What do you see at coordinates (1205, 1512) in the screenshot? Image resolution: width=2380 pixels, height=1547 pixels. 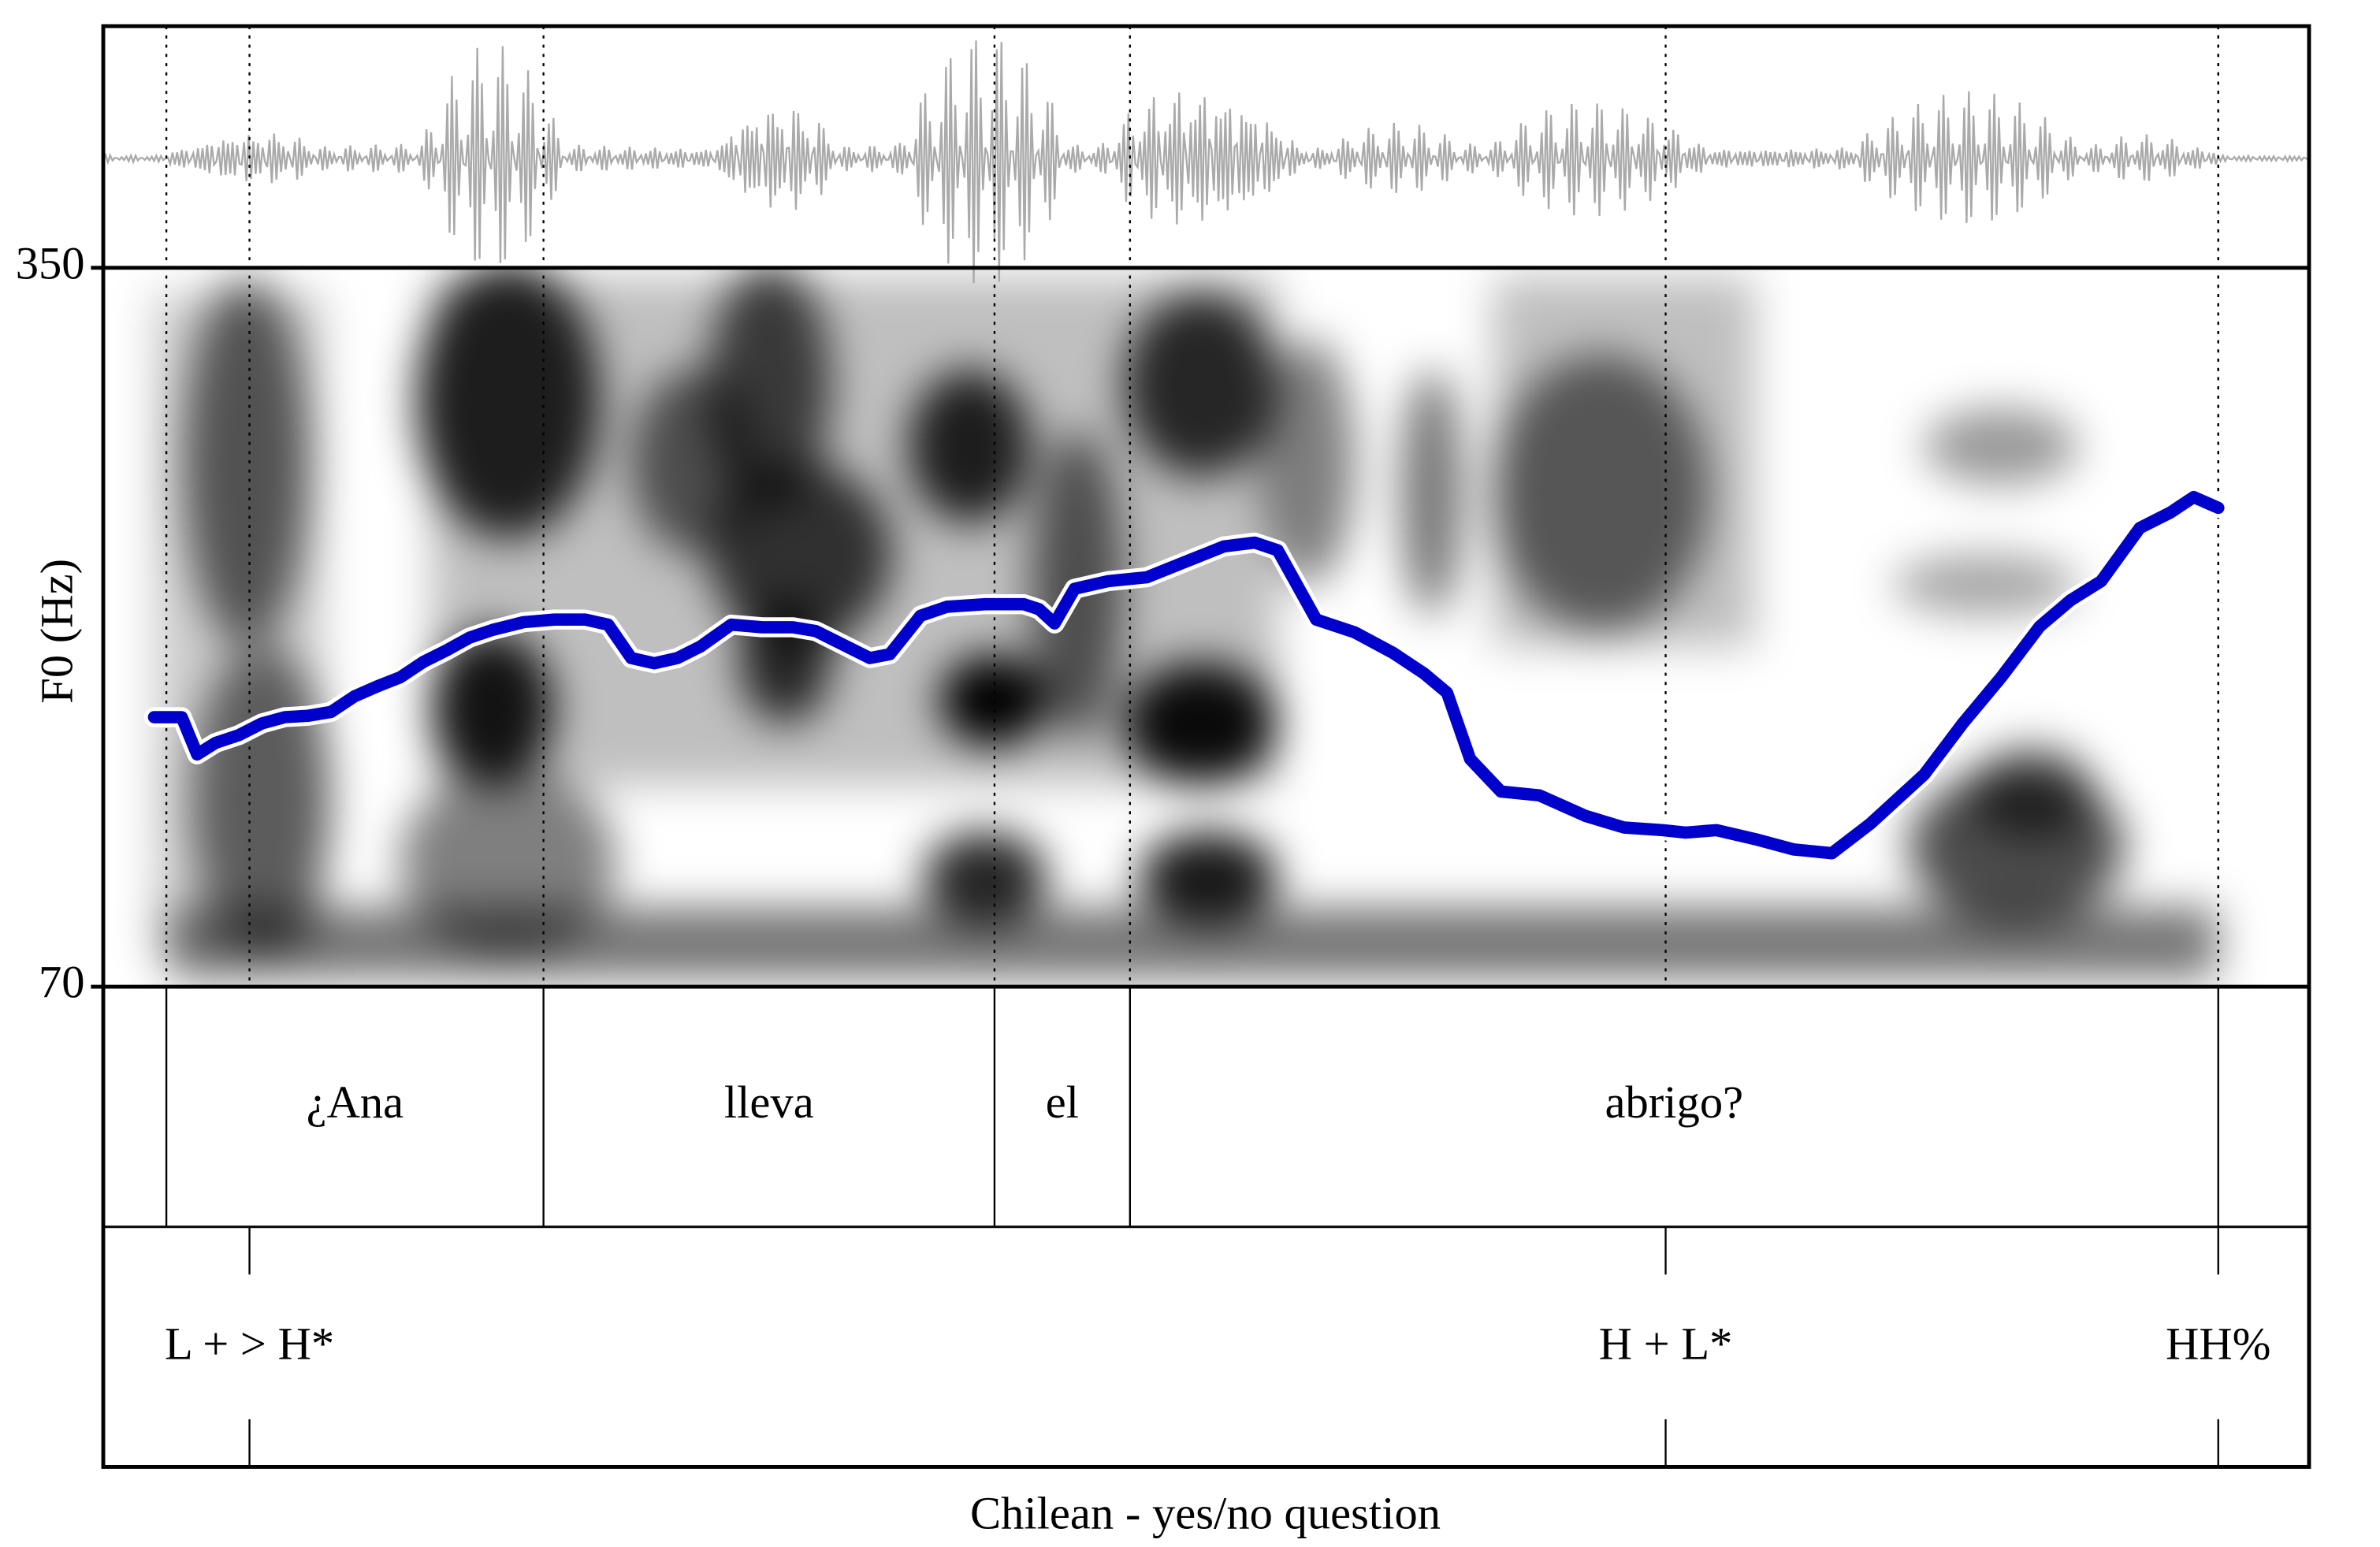 I see `chart-title: Chilean - yes/no question` at bounding box center [1205, 1512].